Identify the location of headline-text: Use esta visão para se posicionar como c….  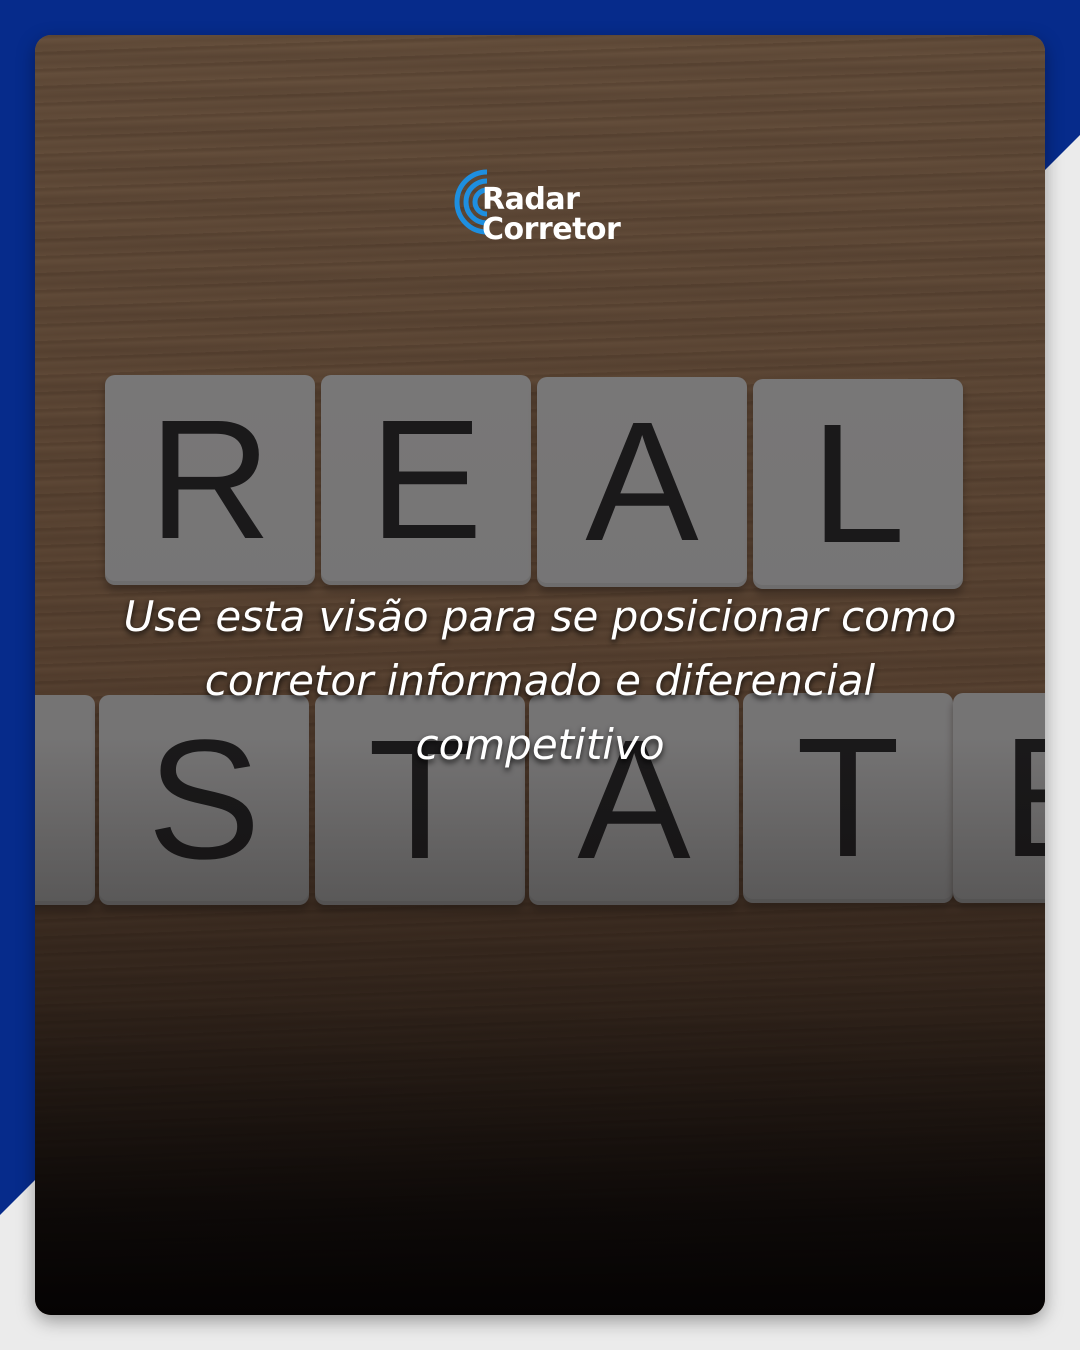
(540, 680).